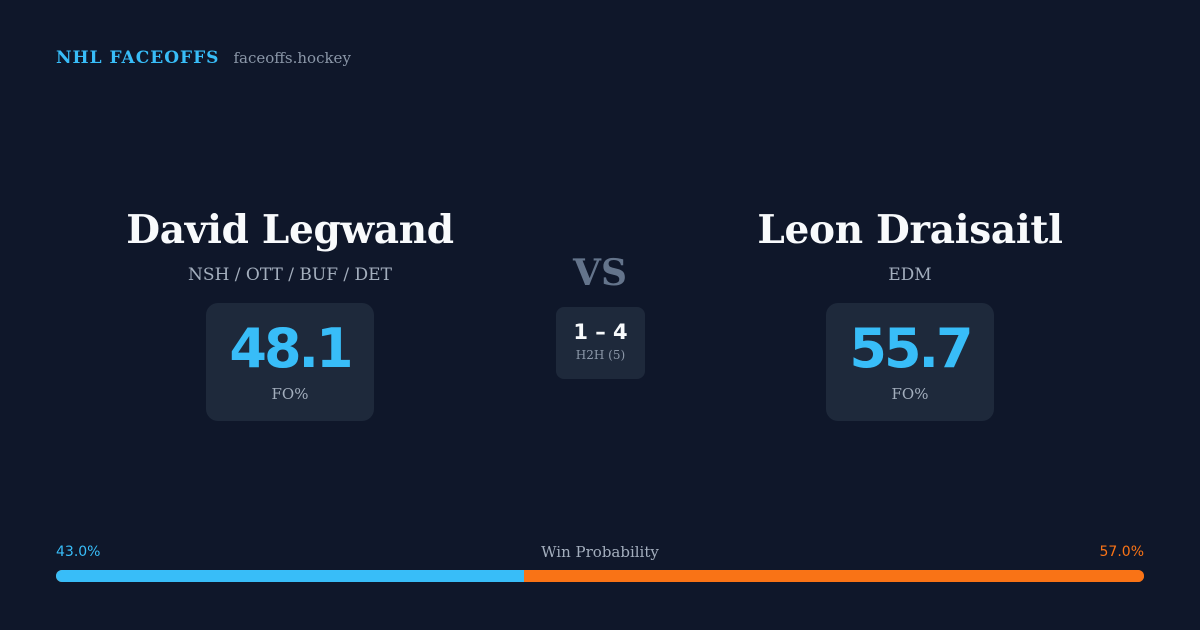  What do you see at coordinates (833, 576) in the screenshot?
I see `win-probability-bar-right` at bounding box center [833, 576].